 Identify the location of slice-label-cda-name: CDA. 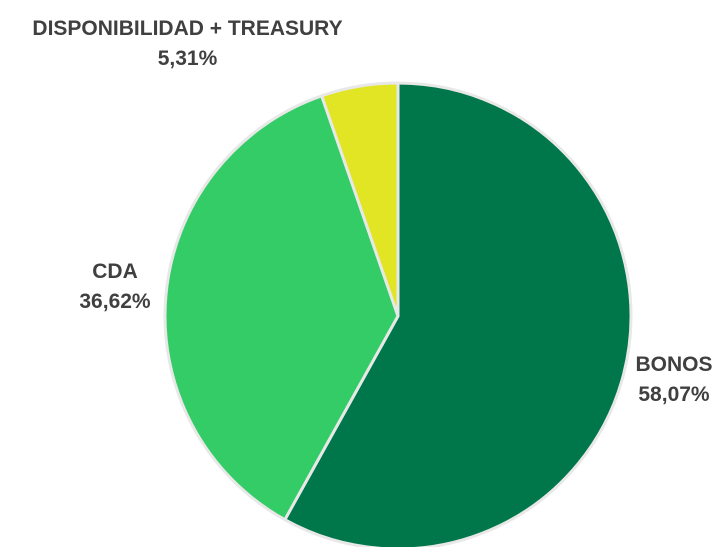
(115, 272).